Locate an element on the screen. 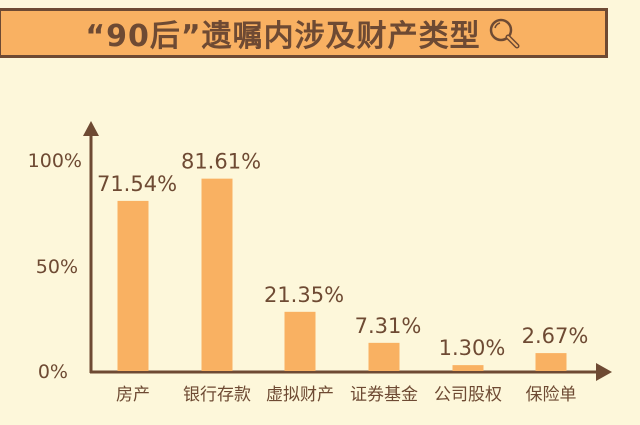  value-label: 1.30% is located at coordinates (472, 348).